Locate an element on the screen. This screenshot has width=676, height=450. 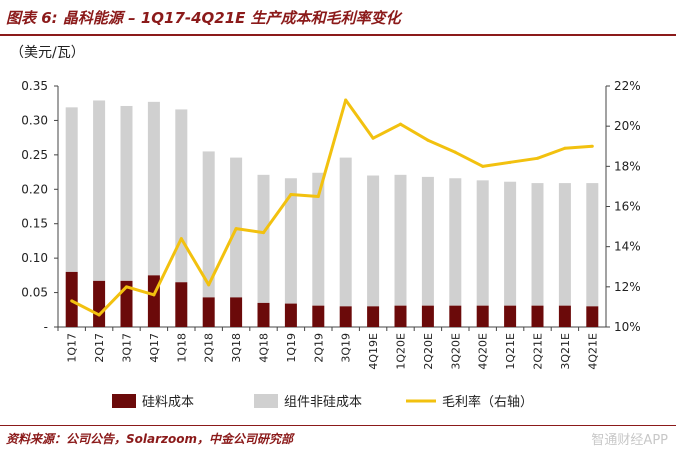
x-axis-tick-label: 2Q17 is located at coordinates (99, 348).